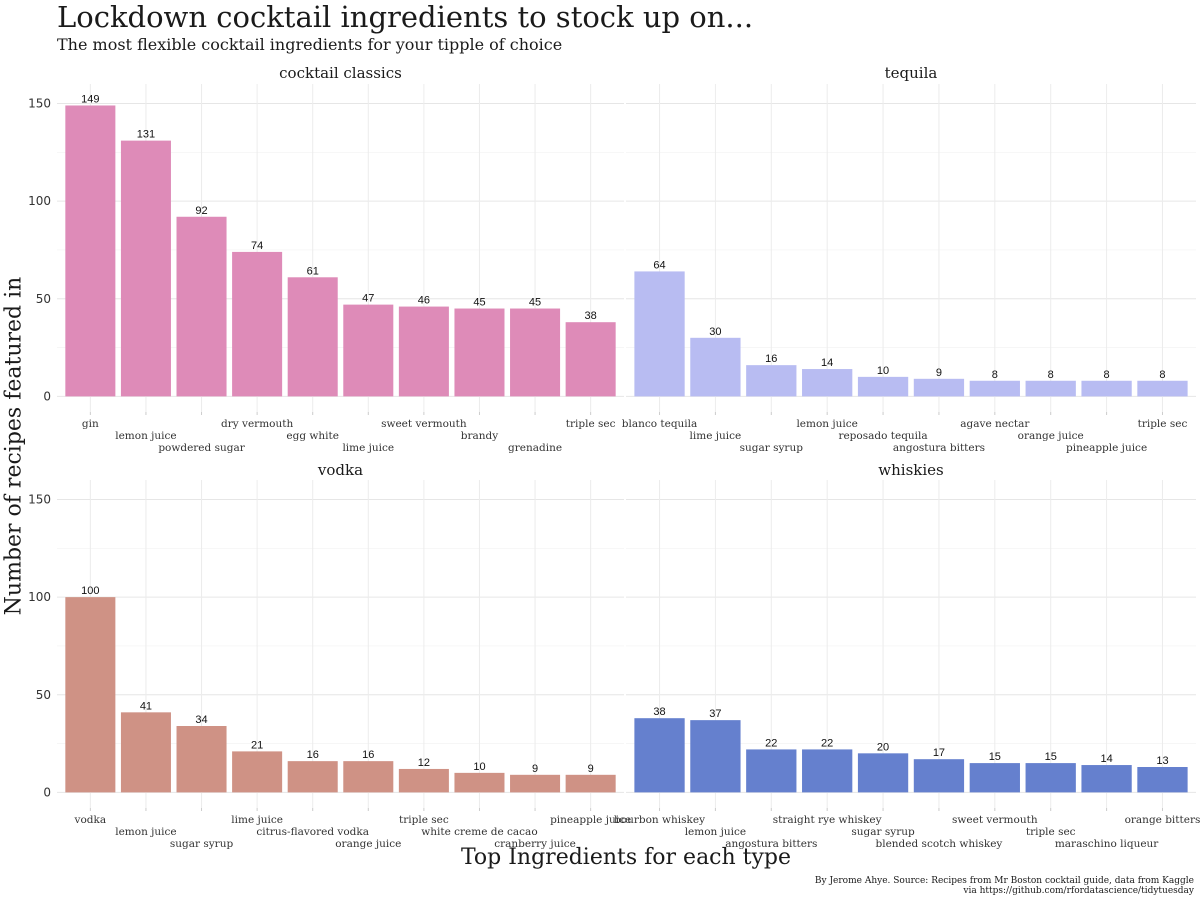  Describe the element at coordinates (368, 299) in the screenshot. I see `data-label: 47` at that location.